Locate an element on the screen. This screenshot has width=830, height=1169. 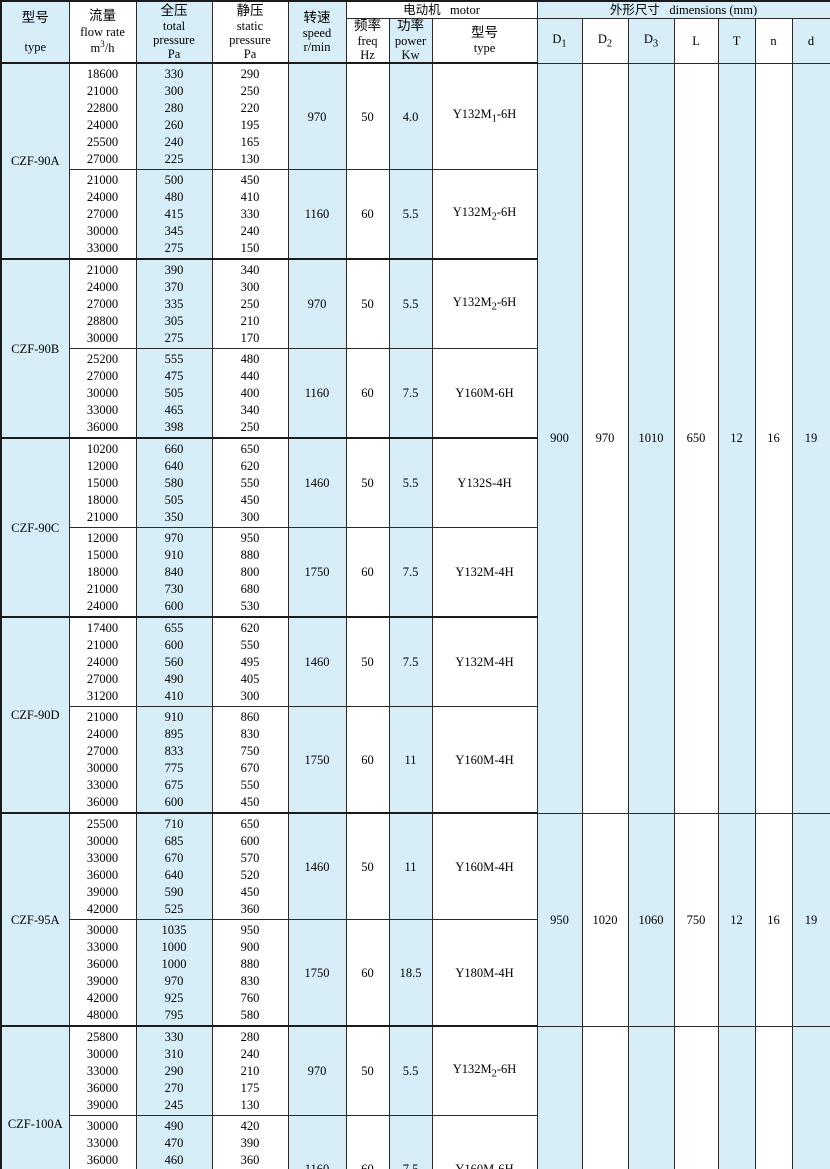
total-pressure-value: 730 is located at coordinates (174, 588).